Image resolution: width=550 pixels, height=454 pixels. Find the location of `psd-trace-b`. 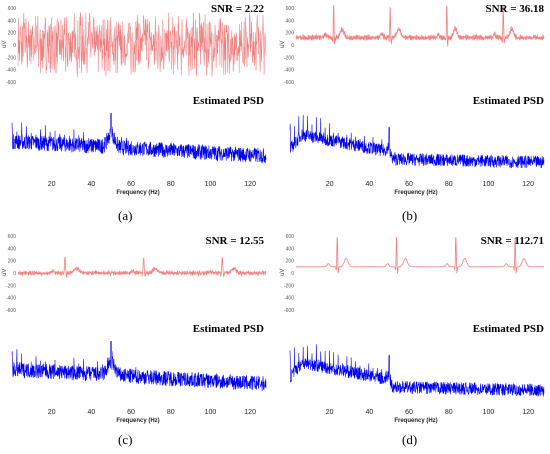

psd-trace-b is located at coordinates (417, 141).